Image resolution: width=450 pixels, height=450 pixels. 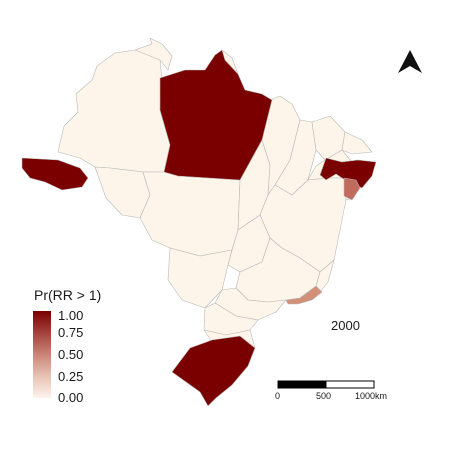 I want to click on region-rondonia, so click(x=122, y=192).